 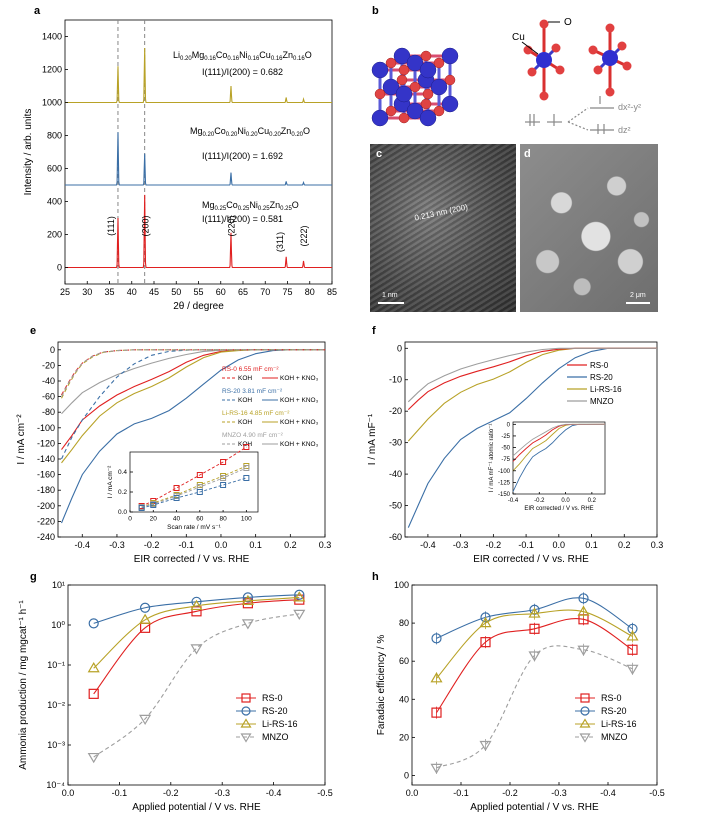 I want to click on y-tick-label: 1400, so click(x=52, y=37).